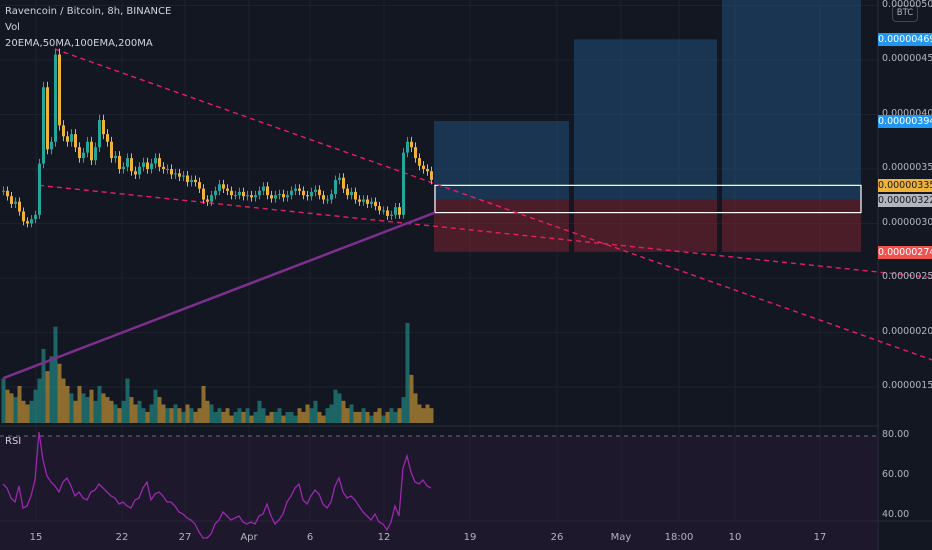 The height and width of the screenshot is (550, 932). Describe the element at coordinates (310, 537) in the screenshot. I see `time-axis-label: 6` at that location.